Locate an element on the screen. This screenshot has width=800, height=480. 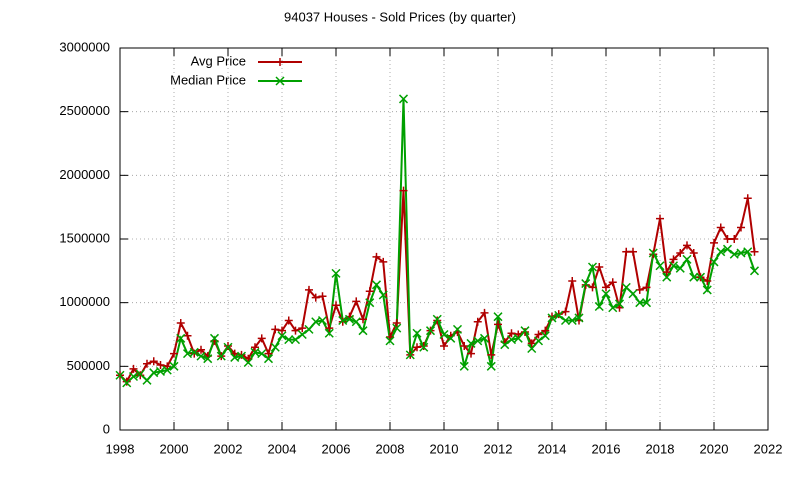
x-tick-label: 2002 is located at coordinates (228, 448).